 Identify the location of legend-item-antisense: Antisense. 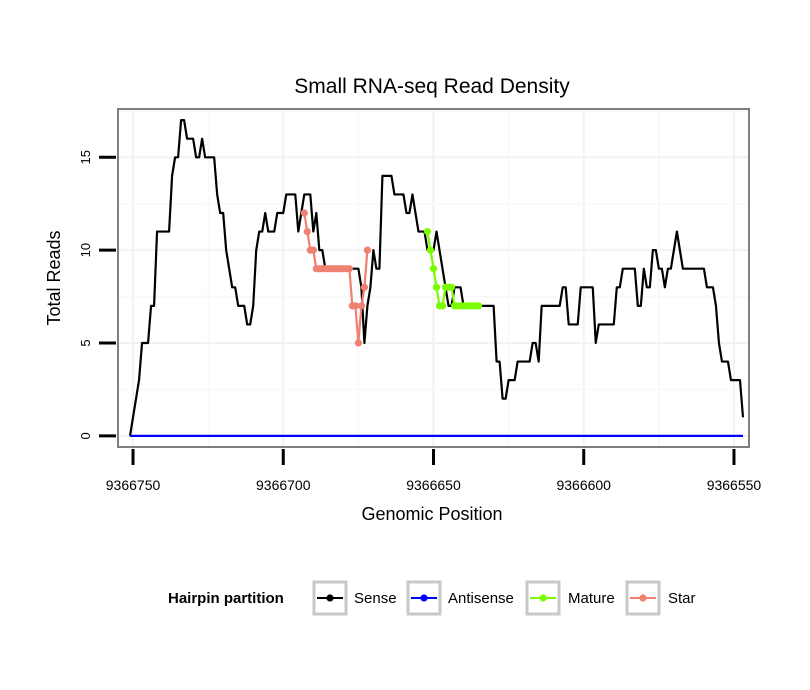
(460, 598).